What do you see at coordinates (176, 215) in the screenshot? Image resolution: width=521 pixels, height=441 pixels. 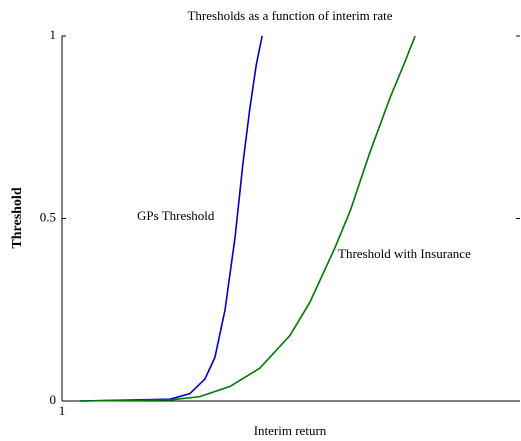 I see `series-label: GPs Threshold` at bounding box center [176, 215].